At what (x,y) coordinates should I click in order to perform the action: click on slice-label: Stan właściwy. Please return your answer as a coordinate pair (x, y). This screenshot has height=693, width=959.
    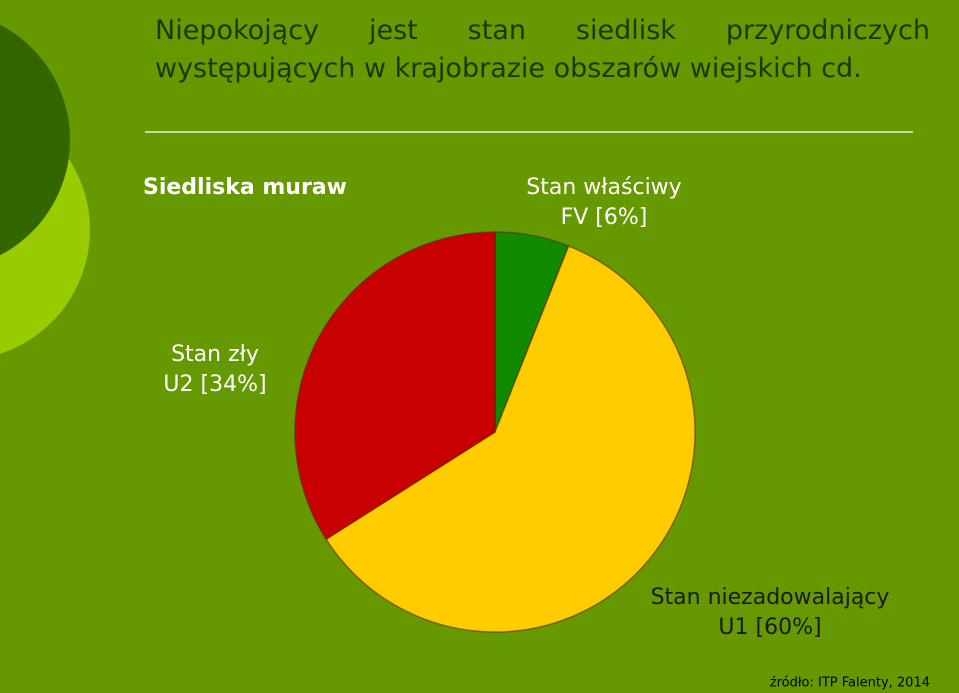
    Looking at the image, I should click on (603, 187).